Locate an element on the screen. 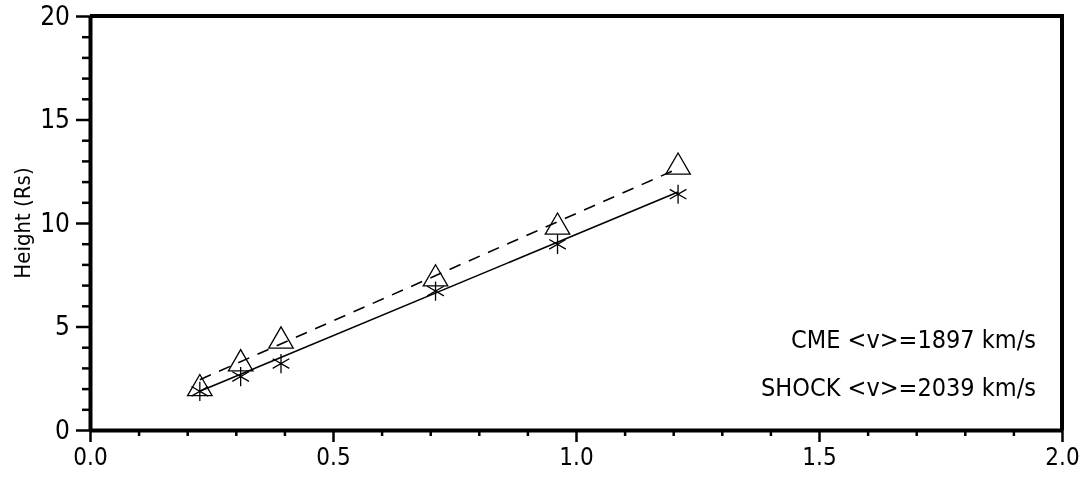  x-tick-label: 1.0 is located at coordinates (576, 457).